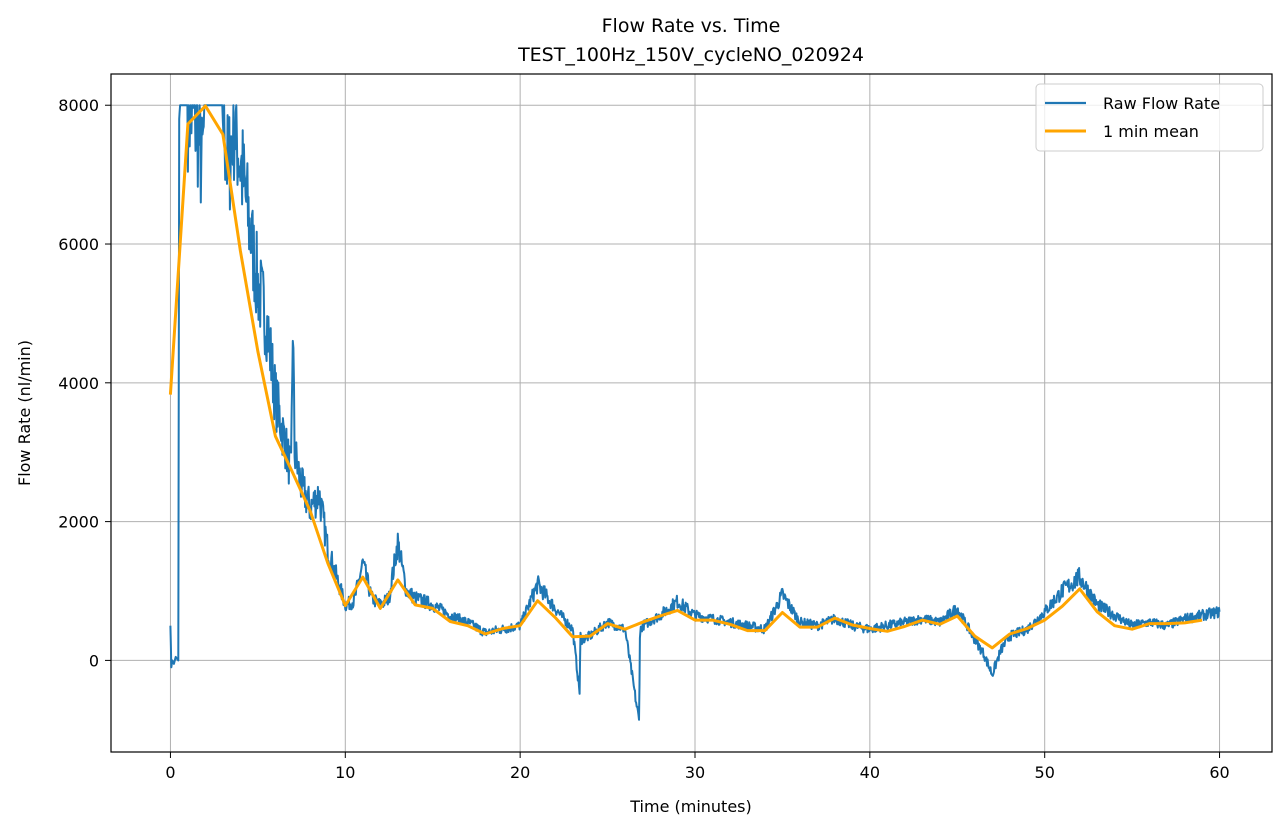  Describe the element at coordinates (78, 105) in the screenshot. I see `y-tick-label: 8000` at that location.